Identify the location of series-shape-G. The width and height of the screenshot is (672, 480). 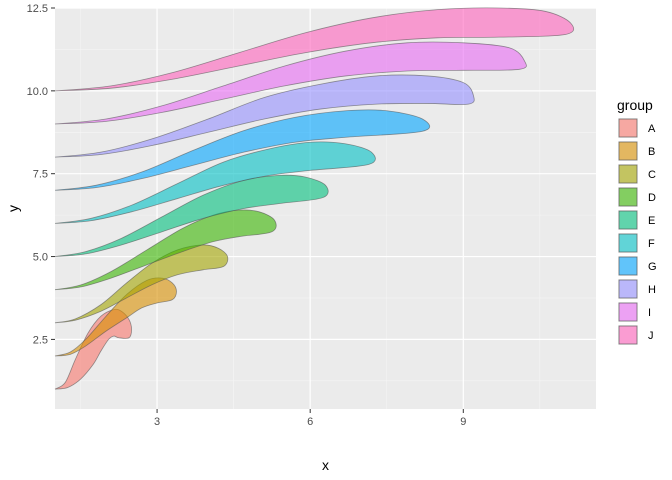
(242, 150).